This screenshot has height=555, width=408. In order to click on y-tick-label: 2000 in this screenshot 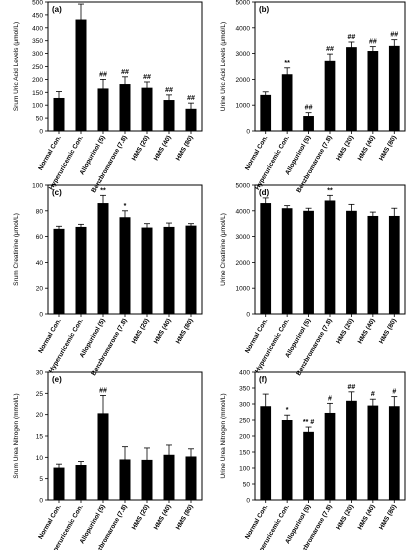, I will do `click(243, 263)`.